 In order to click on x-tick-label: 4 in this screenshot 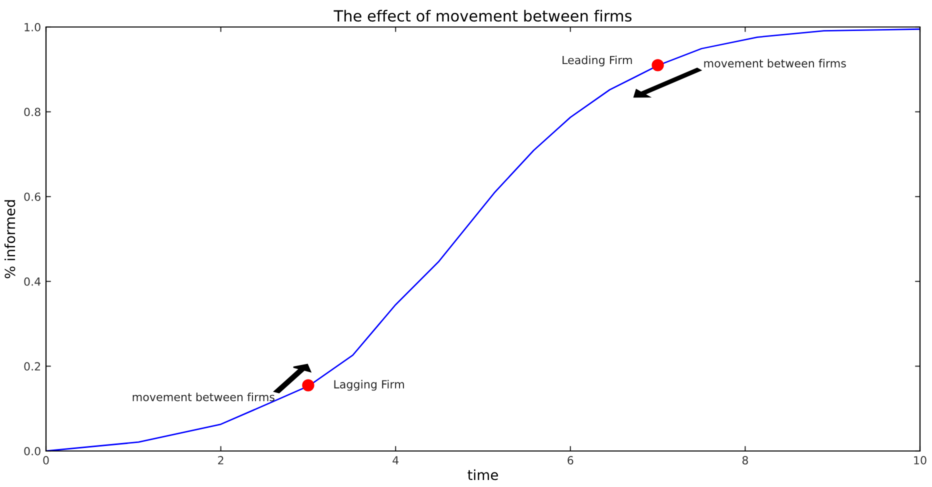, I will do `click(395, 460)`.